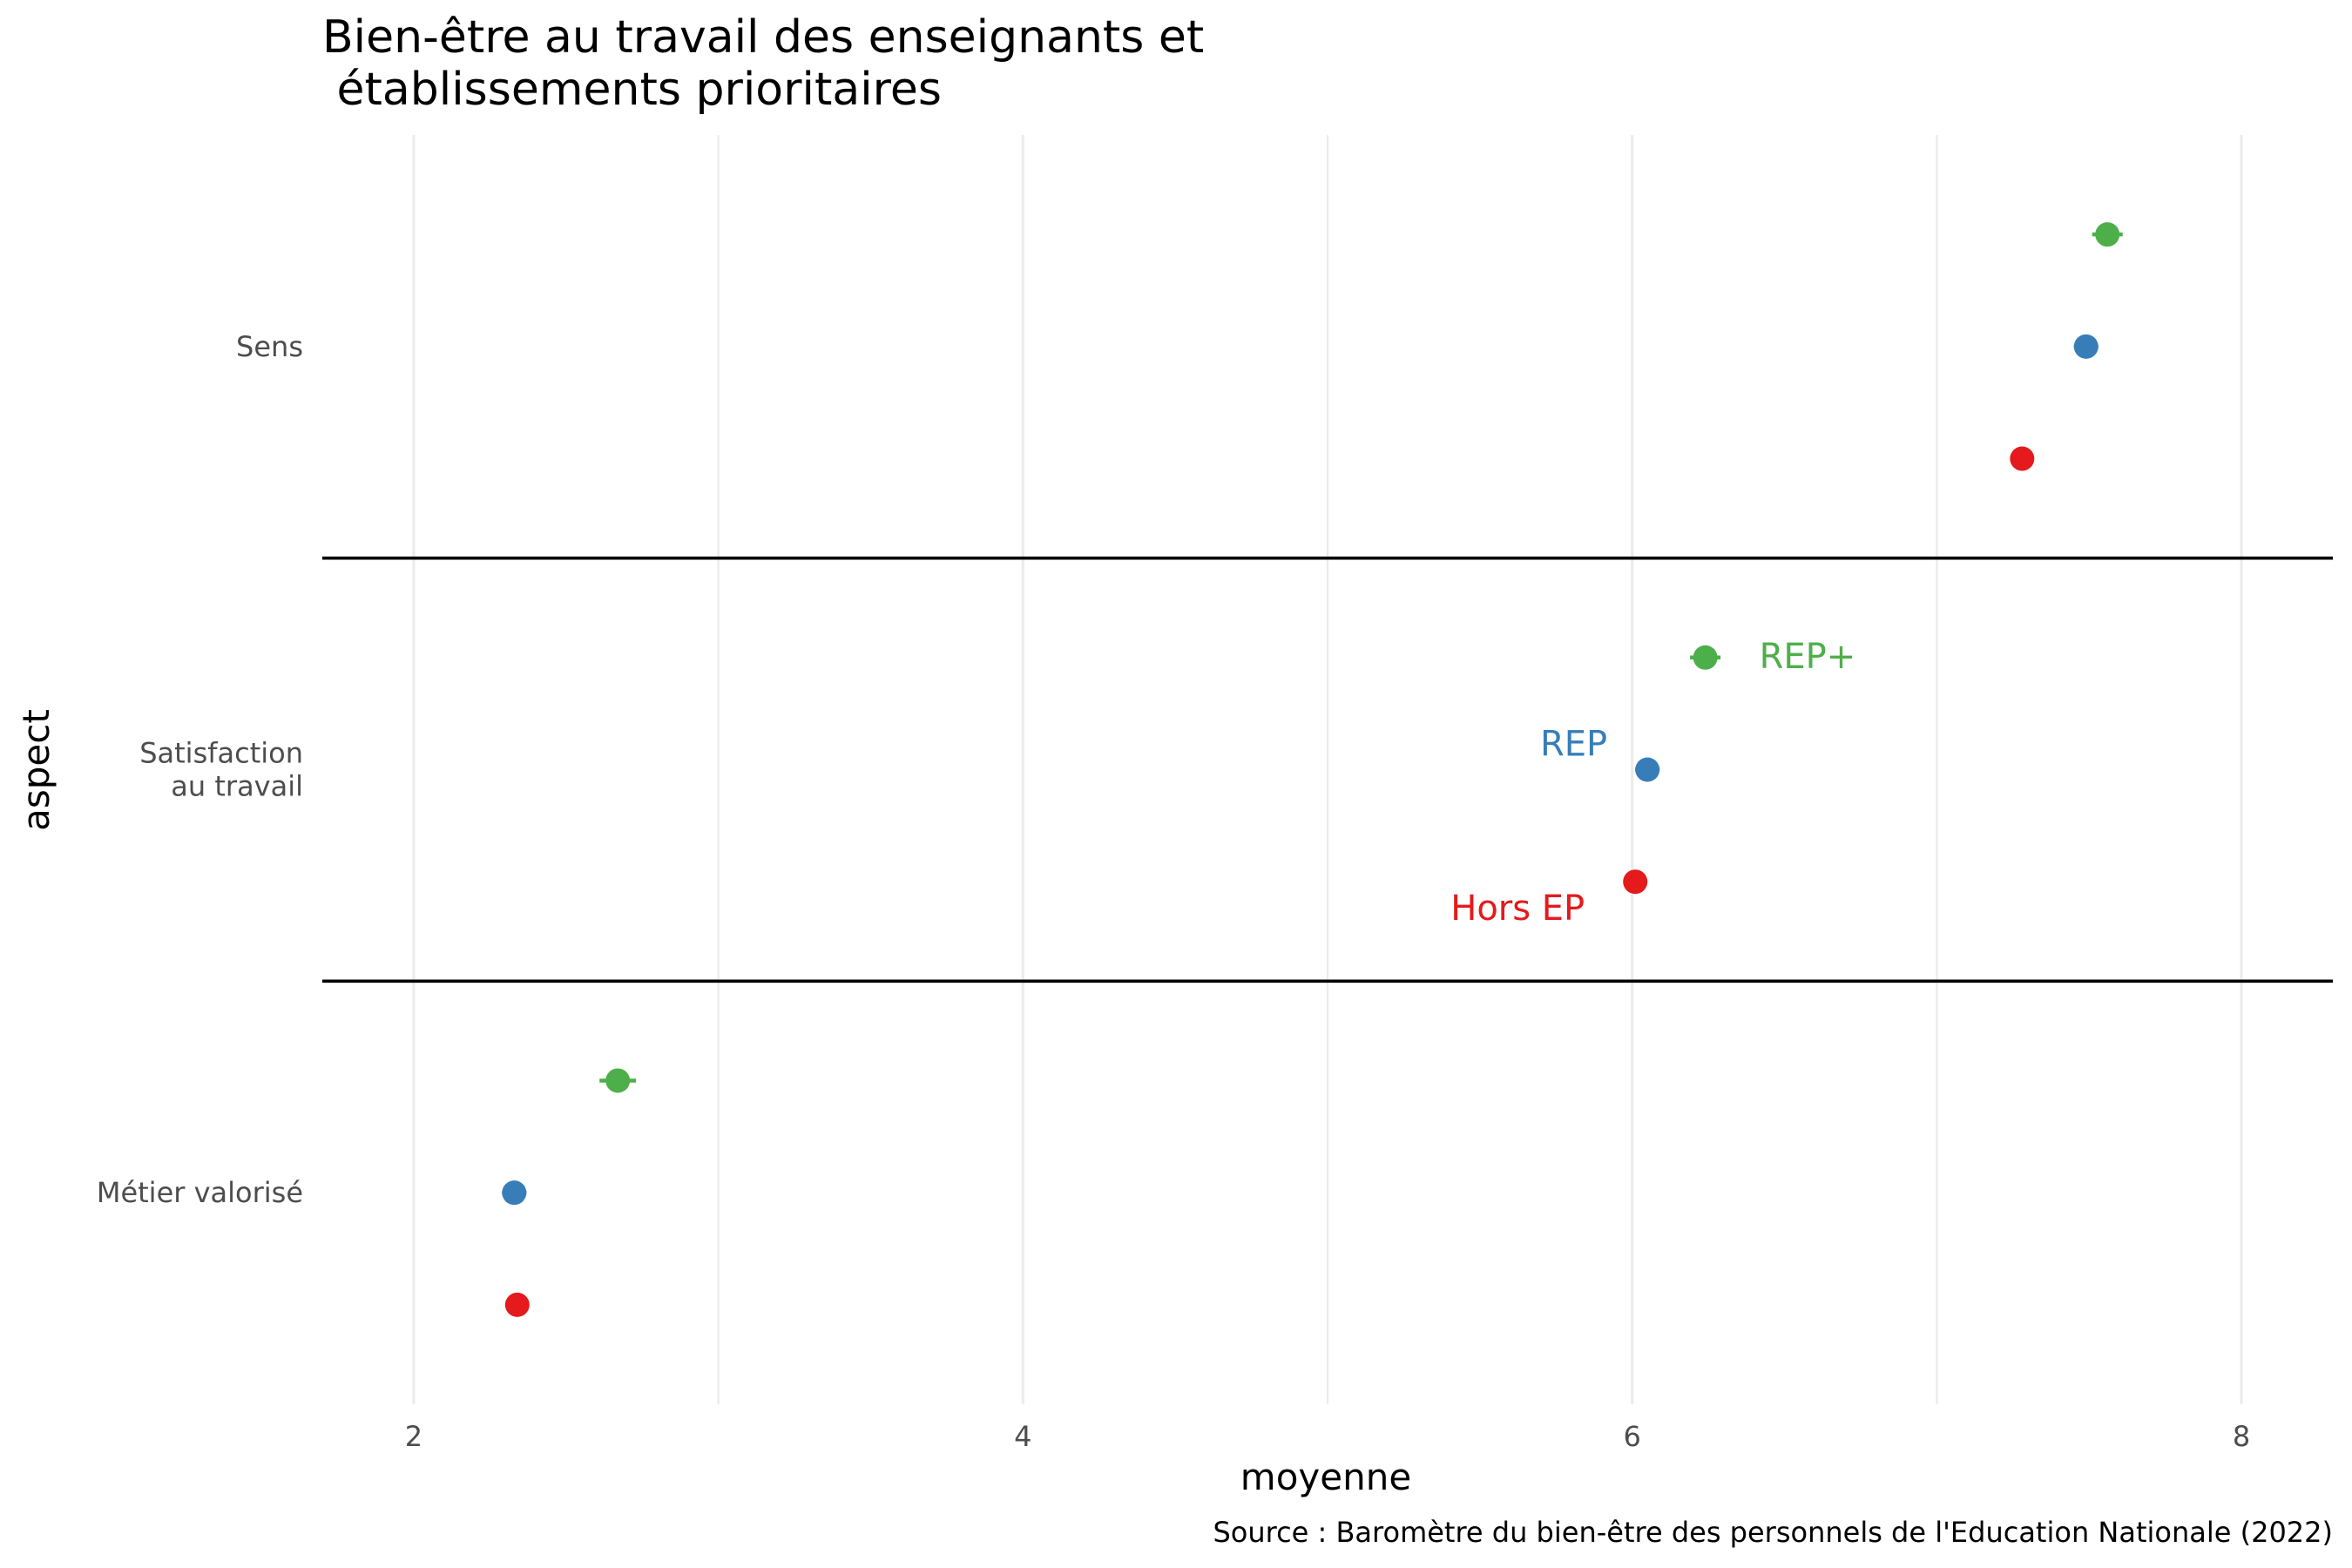 The image size is (2352, 1568). I want to click on y-tick-label: Sens, so click(270, 346).